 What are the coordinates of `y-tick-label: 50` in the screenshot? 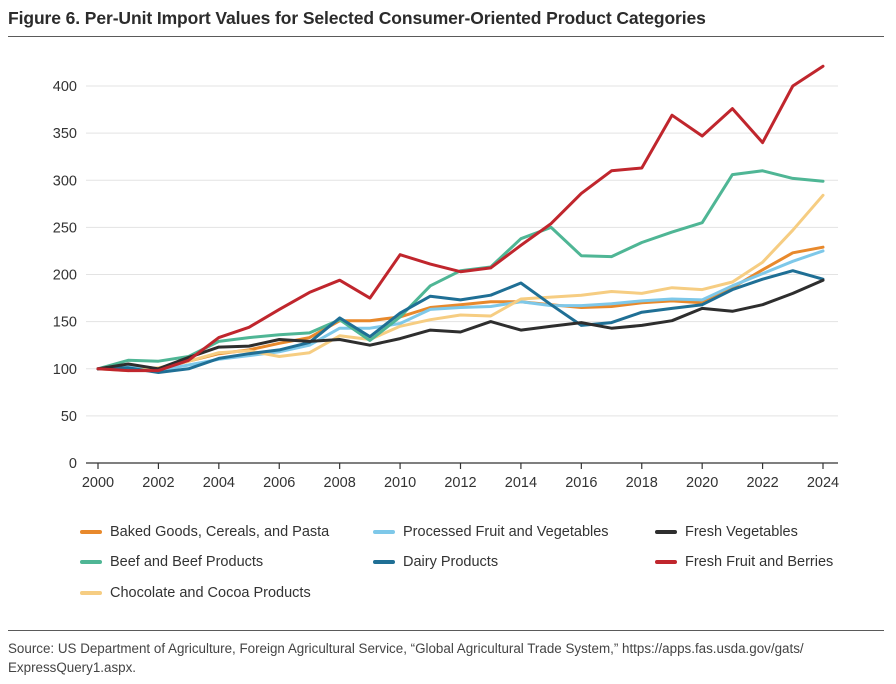 It's located at (69, 417).